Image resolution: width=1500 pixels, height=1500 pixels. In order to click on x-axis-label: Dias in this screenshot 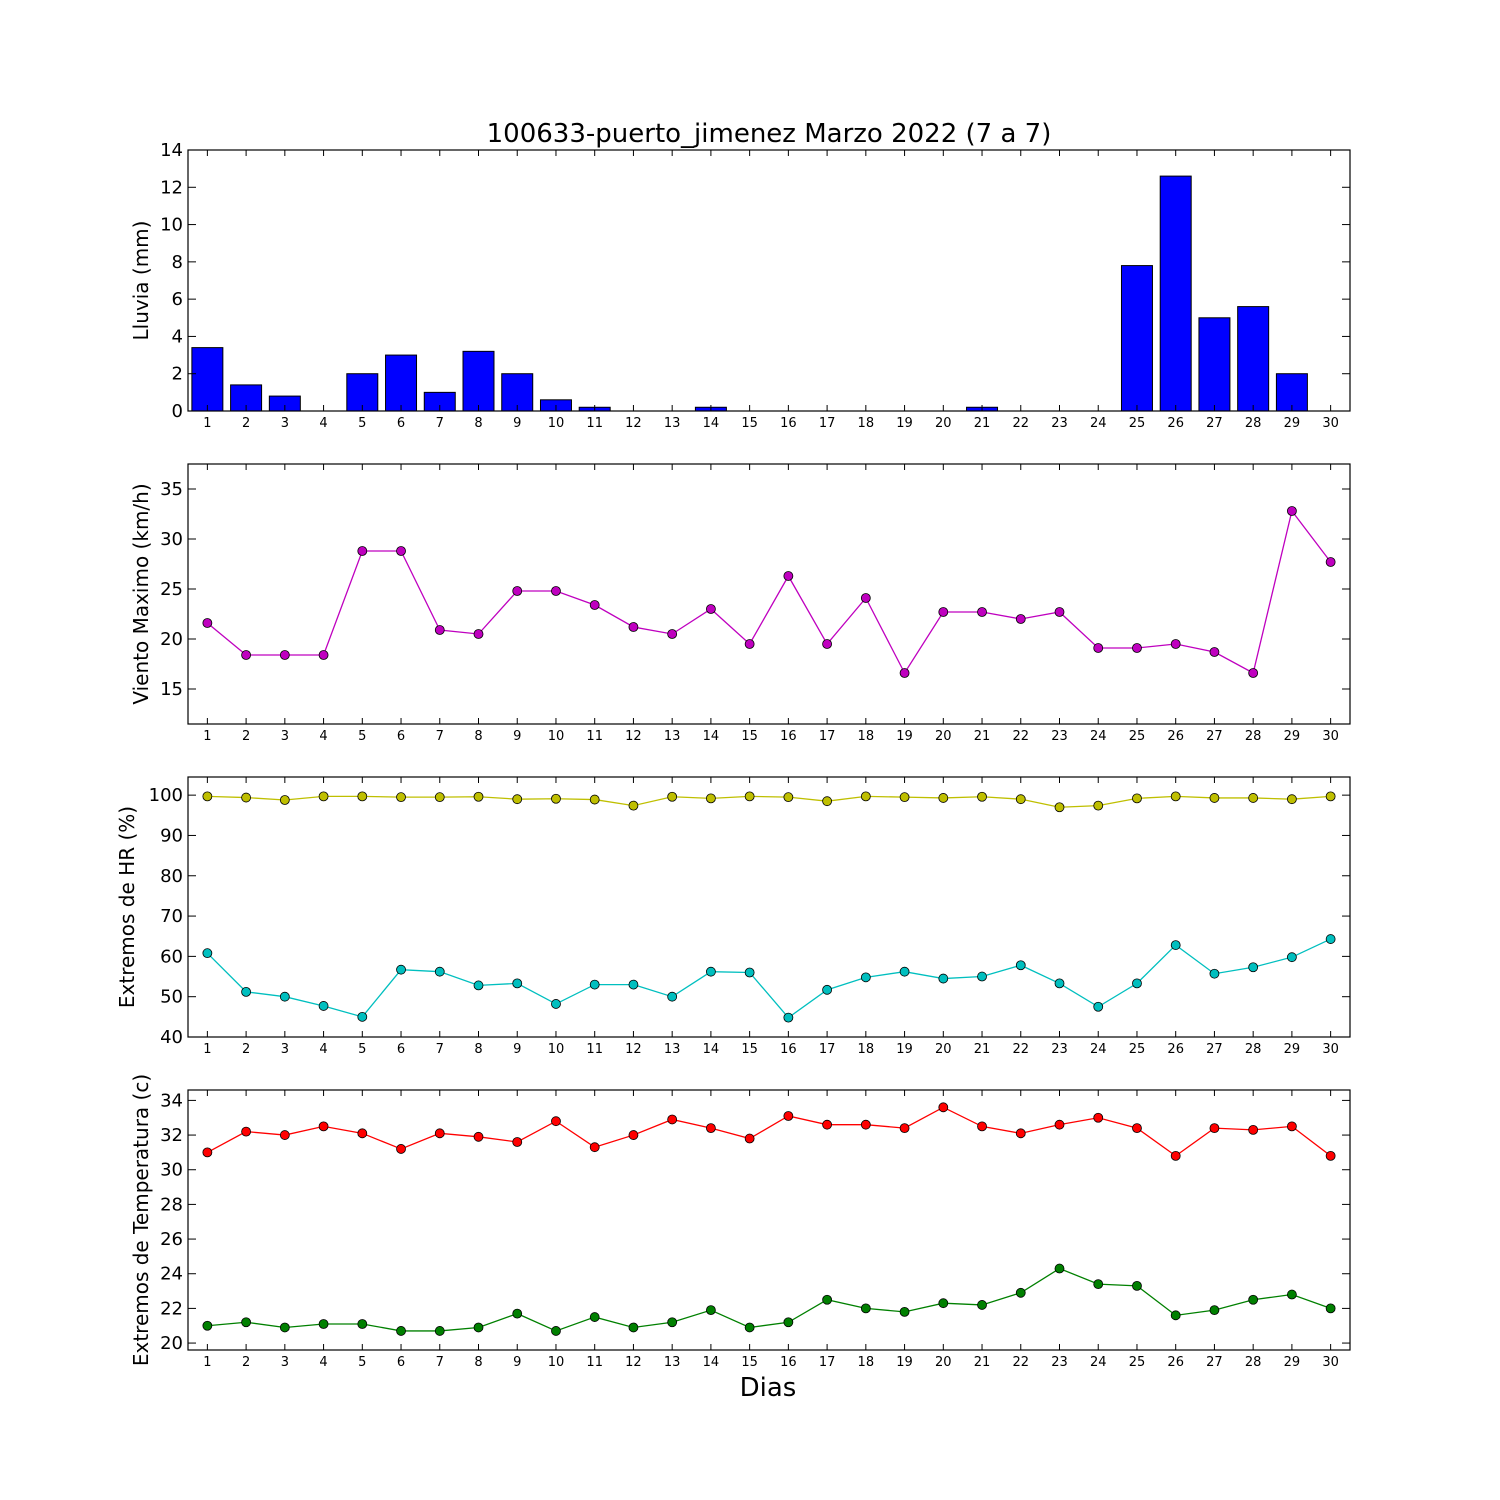, I will do `click(768, 1388)`.